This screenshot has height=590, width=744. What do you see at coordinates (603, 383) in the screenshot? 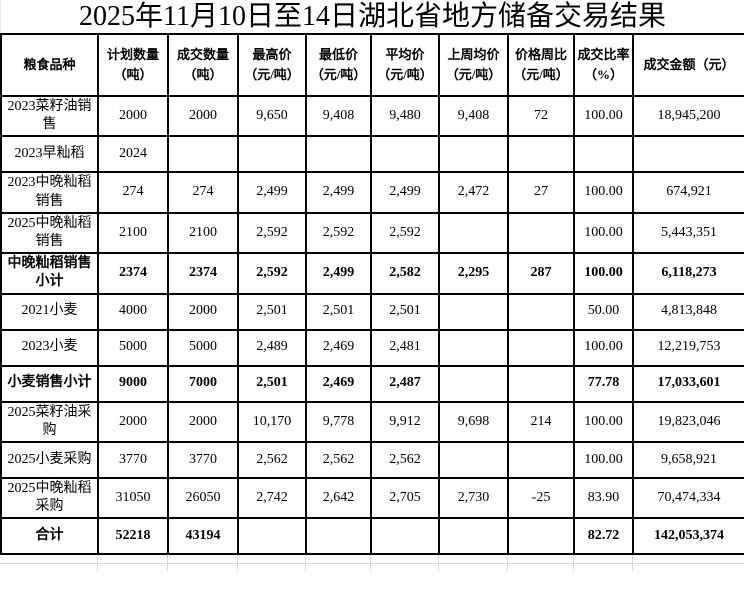
I see `table-cell: 77.78` at bounding box center [603, 383].